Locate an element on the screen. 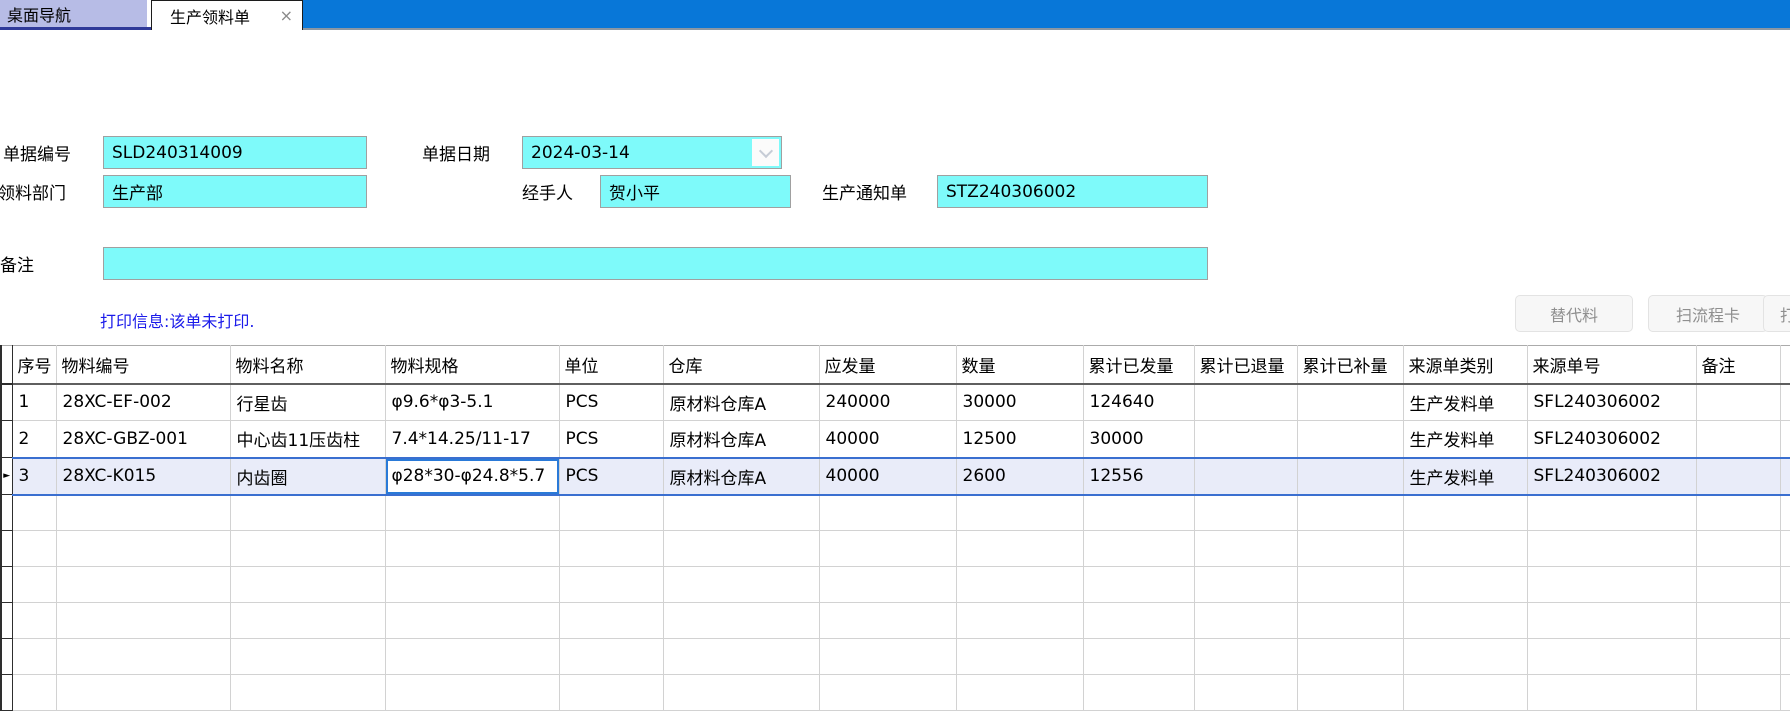  remark-input is located at coordinates (655, 263).